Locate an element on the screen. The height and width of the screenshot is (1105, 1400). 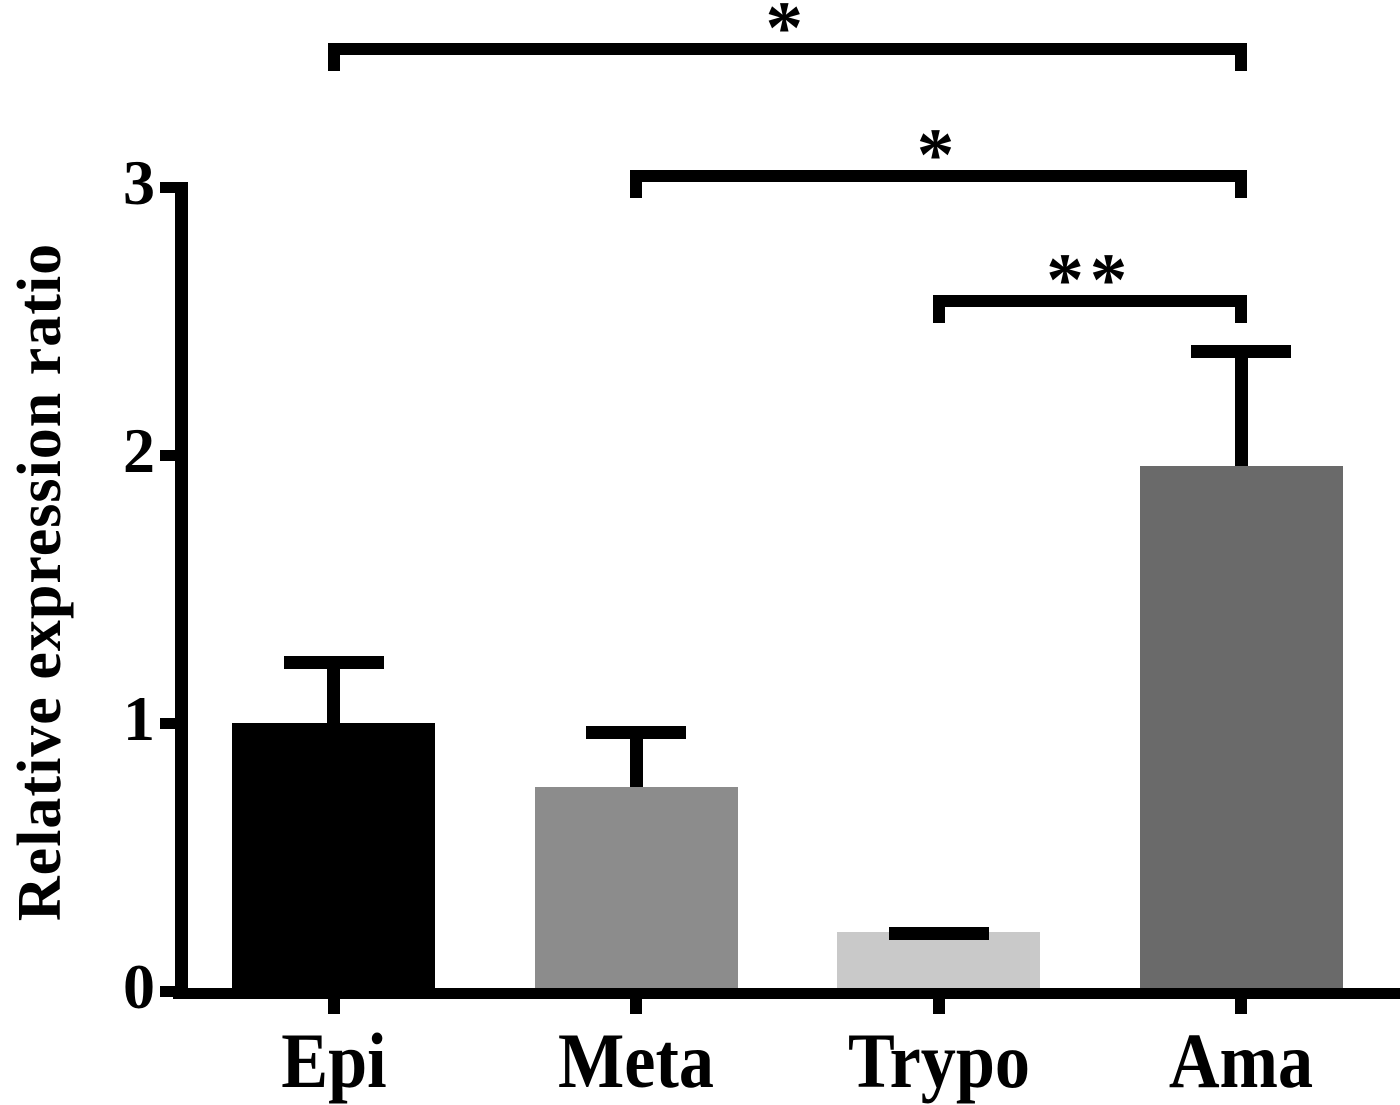
x-tick-label-trypo: Trypo is located at coordinates (938, 1060).